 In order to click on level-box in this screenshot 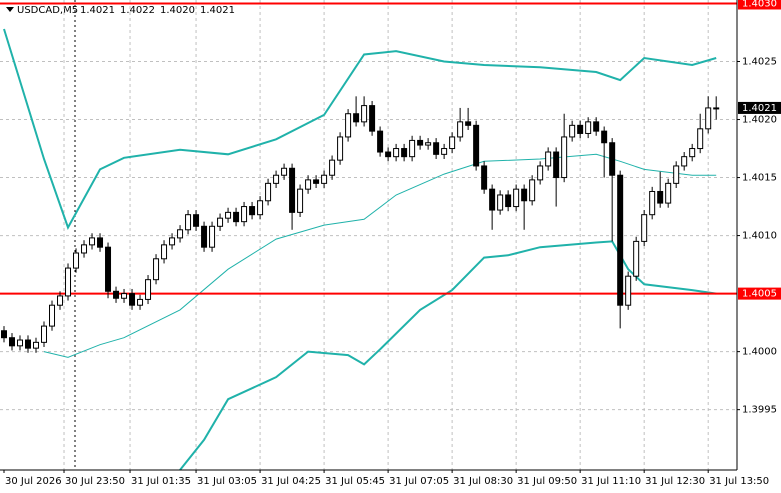, I will do `click(759, 293)`.